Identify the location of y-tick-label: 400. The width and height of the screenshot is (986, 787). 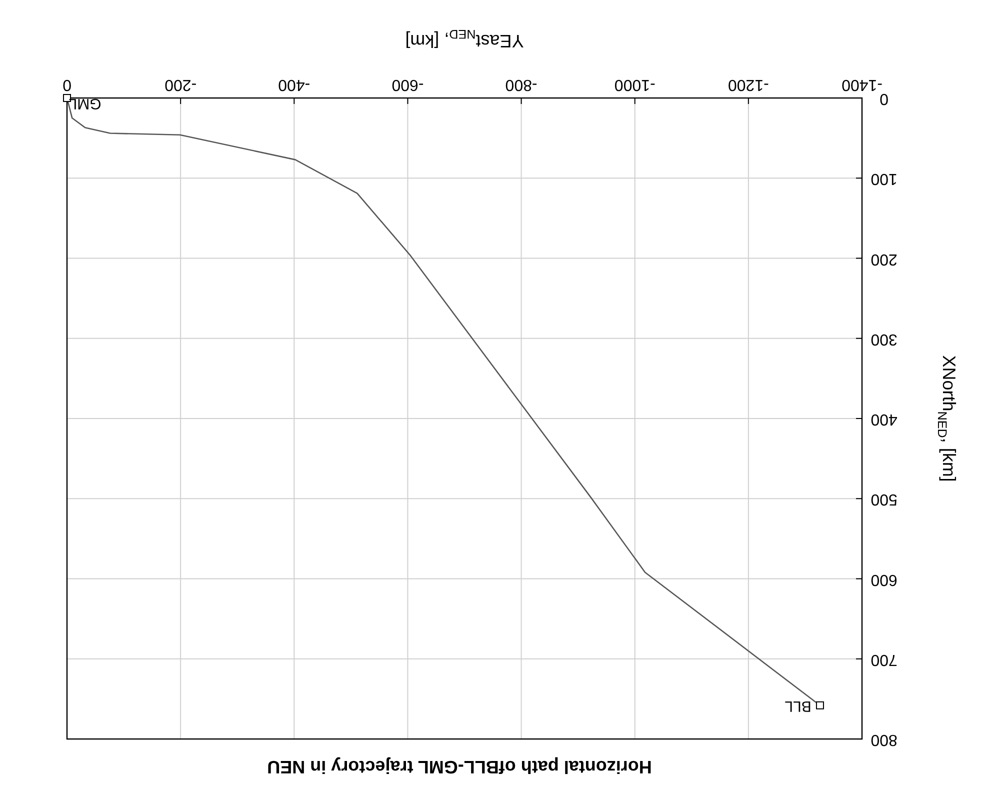
(884, 419).